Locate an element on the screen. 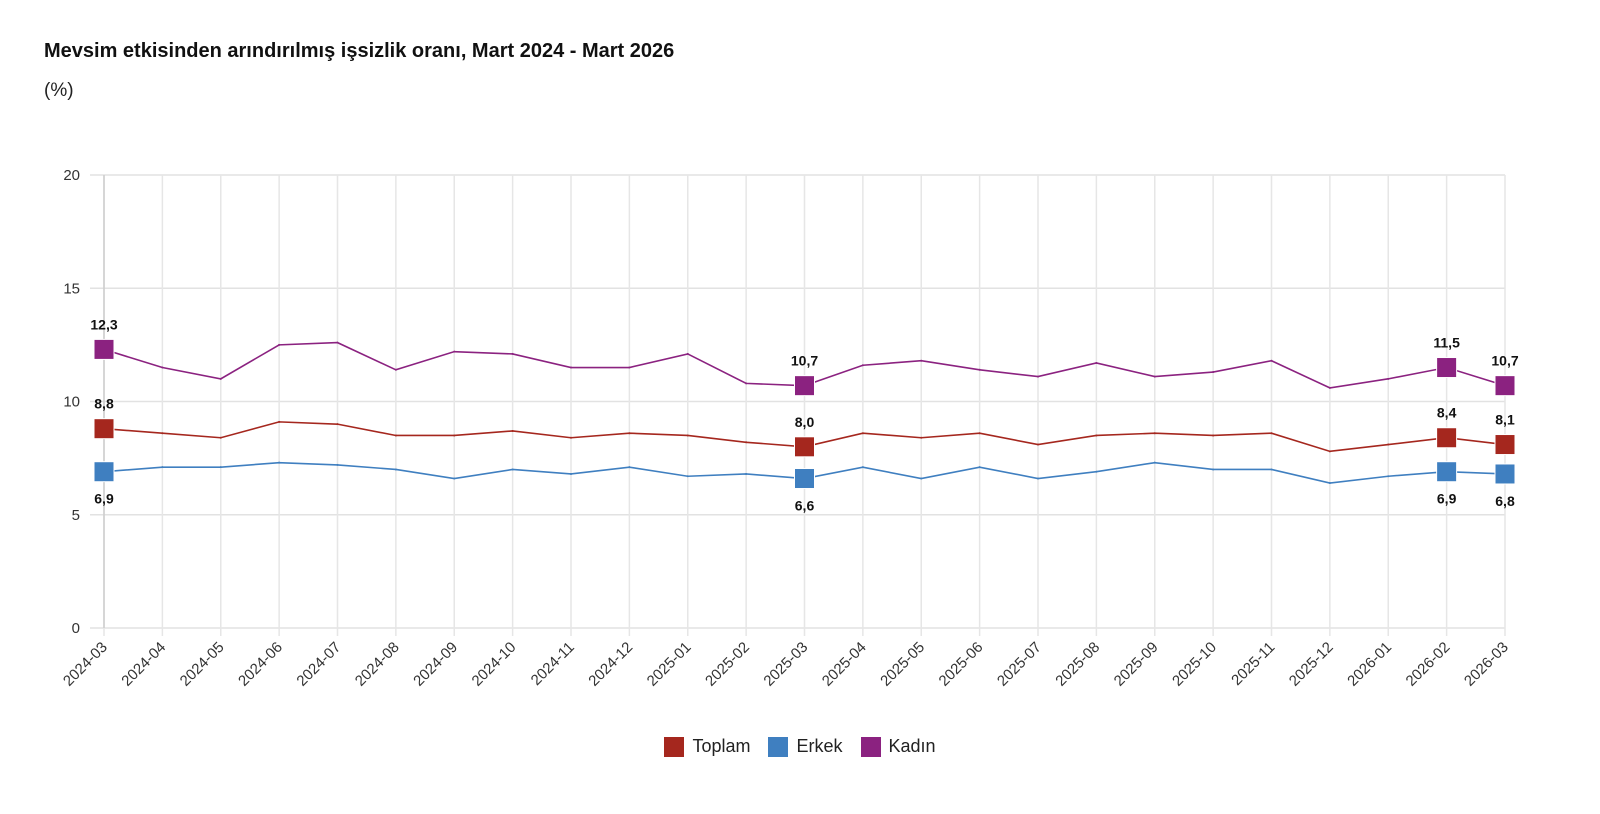 The height and width of the screenshot is (814, 1600). x-tick-label: 2025-08 is located at coordinates (1077, 664).